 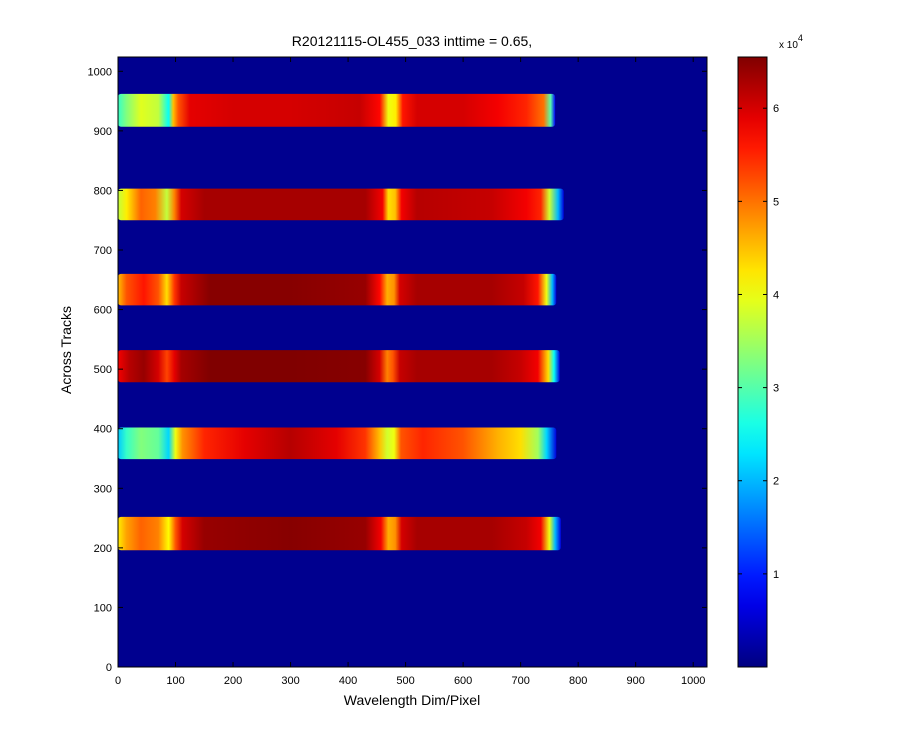 What do you see at coordinates (348, 681) in the screenshot?
I see `x-tick-label: 400` at bounding box center [348, 681].